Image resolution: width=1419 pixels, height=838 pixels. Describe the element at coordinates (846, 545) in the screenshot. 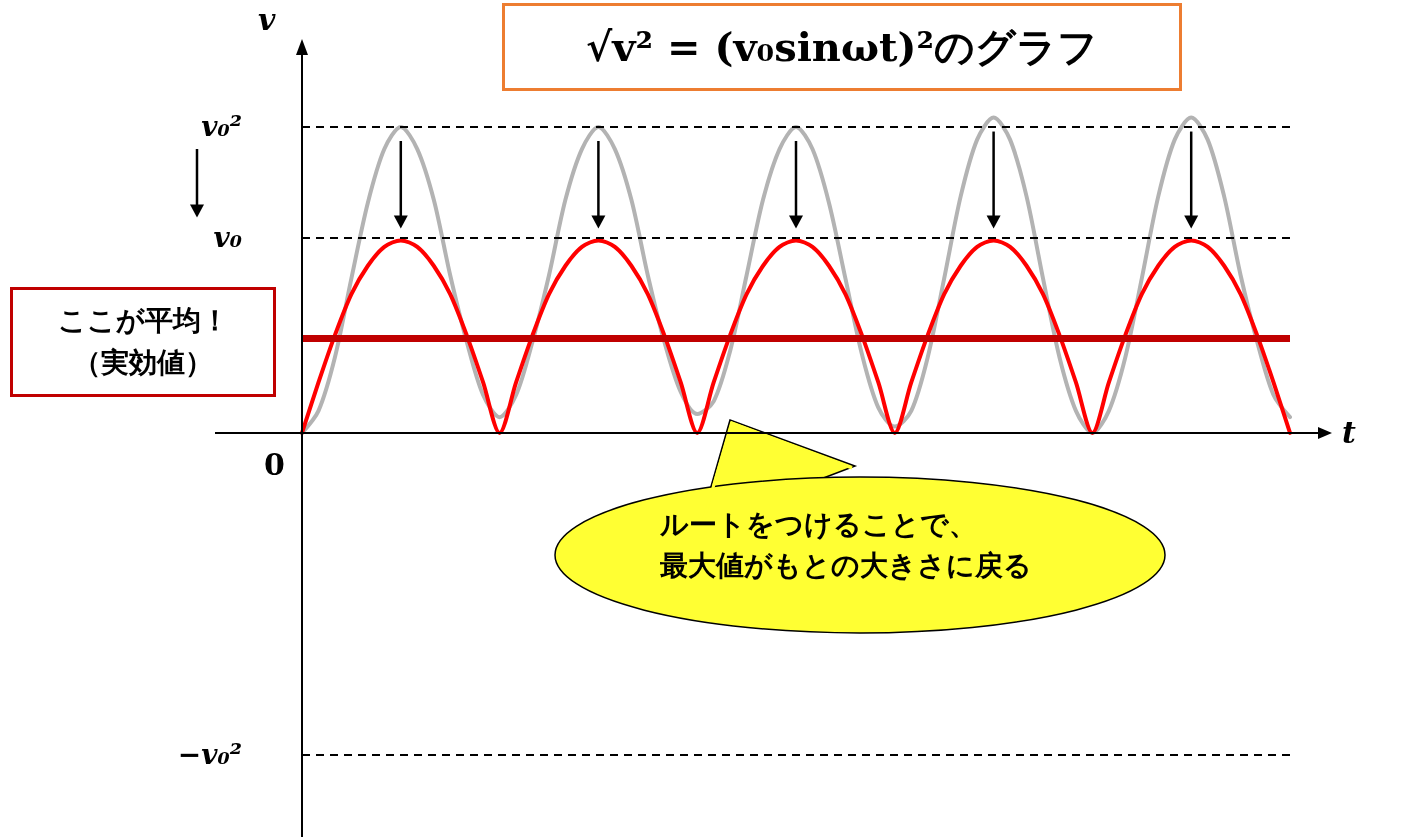

I see `text: ルートをつけることで、最大値がもとの大きさに戻る` at that location.